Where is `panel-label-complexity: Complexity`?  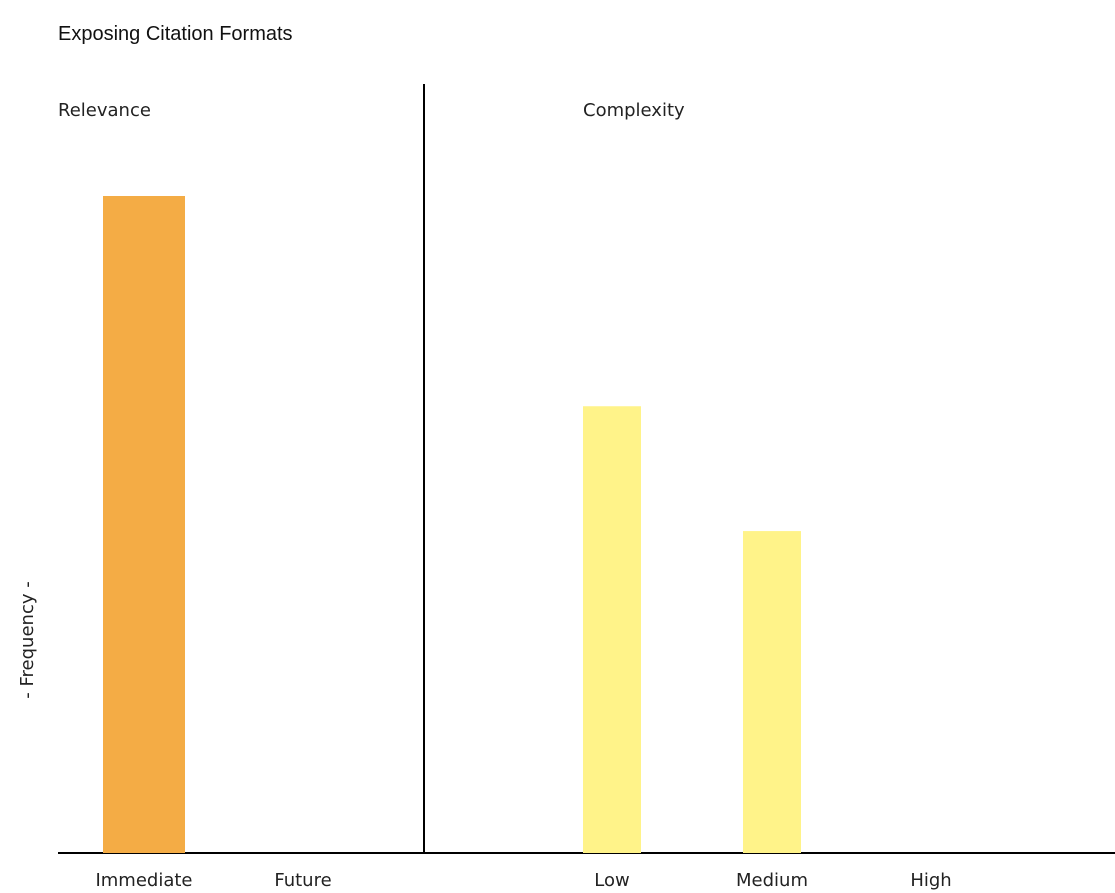 panel-label-complexity: Complexity is located at coordinates (634, 110).